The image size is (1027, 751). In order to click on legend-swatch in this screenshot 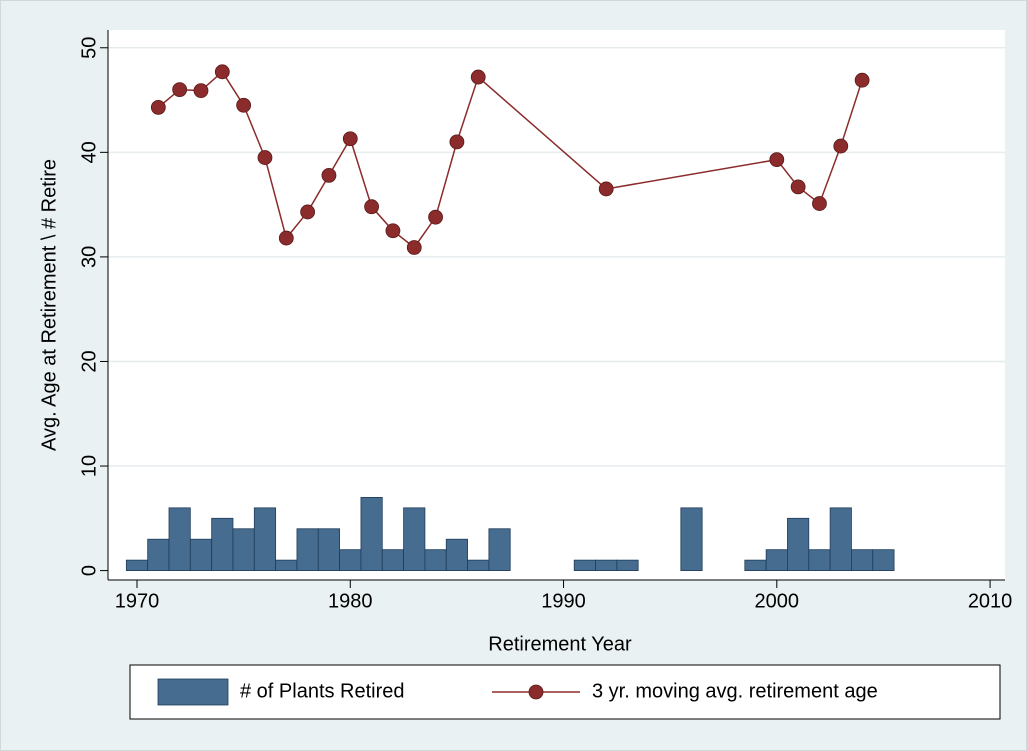, I will do `click(193, 692)`.